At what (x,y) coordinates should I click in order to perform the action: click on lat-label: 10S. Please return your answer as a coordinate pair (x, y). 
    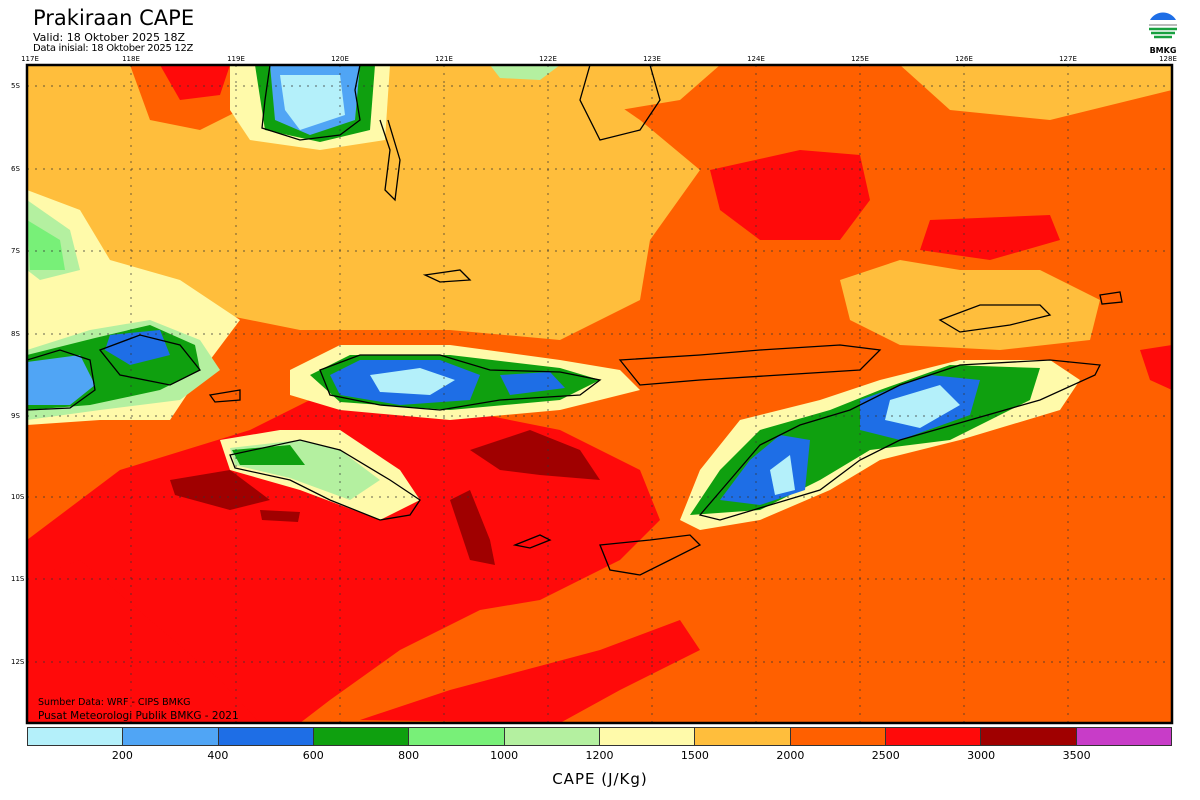
    Looking at the image, I should click on (18, 497).